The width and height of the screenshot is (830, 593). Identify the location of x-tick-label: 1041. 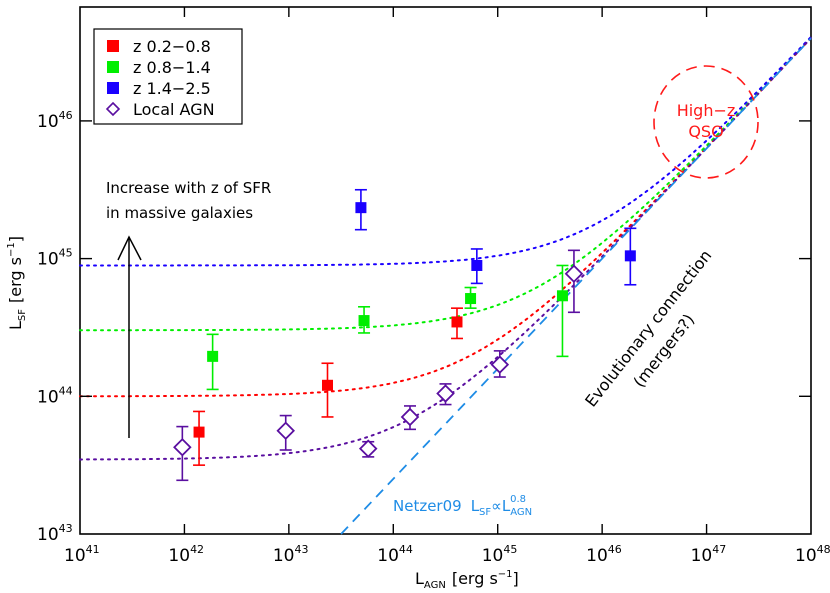
(82, 554).